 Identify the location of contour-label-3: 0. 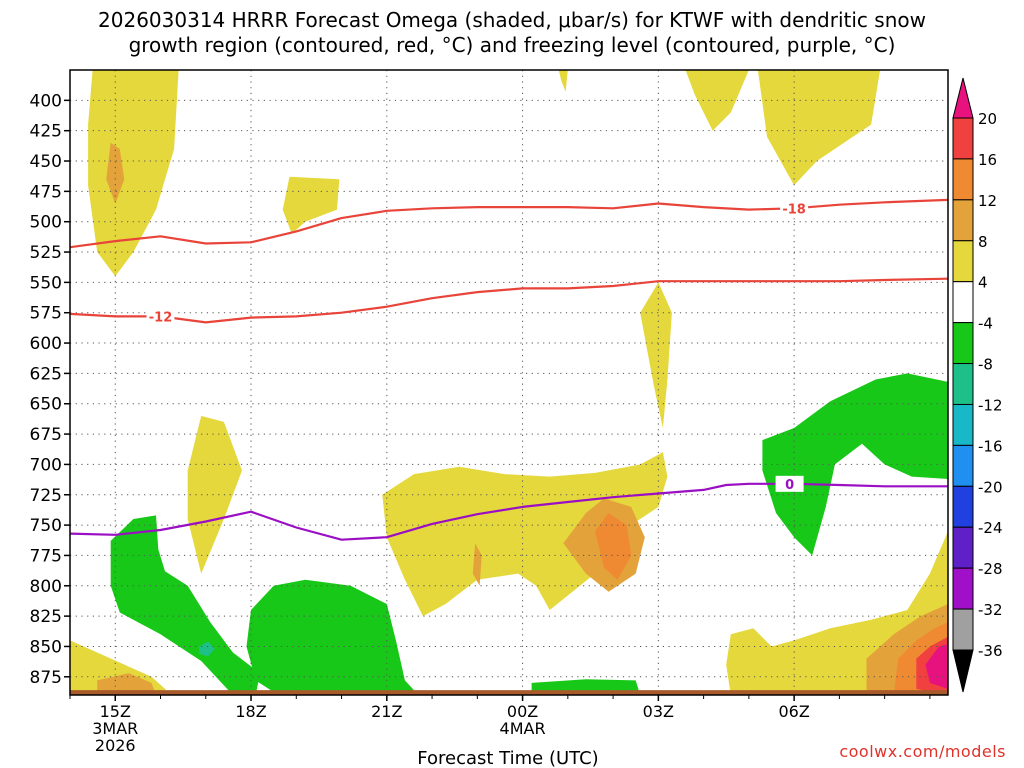
(789, 485).